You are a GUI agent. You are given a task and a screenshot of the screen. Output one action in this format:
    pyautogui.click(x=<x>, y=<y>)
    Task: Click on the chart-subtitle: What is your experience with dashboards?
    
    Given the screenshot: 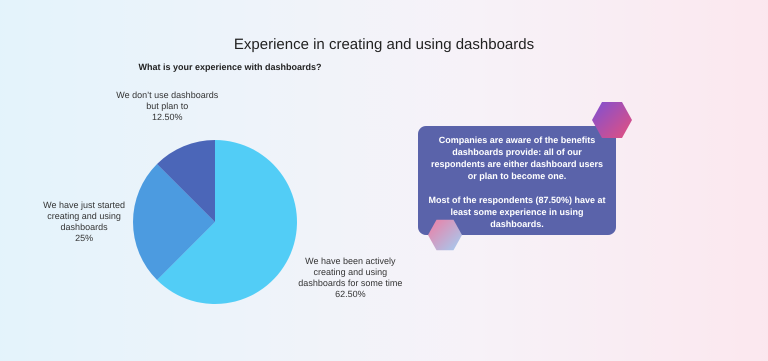 What is the action you would take?
    pyautogui.click(x=230, y=67)
    